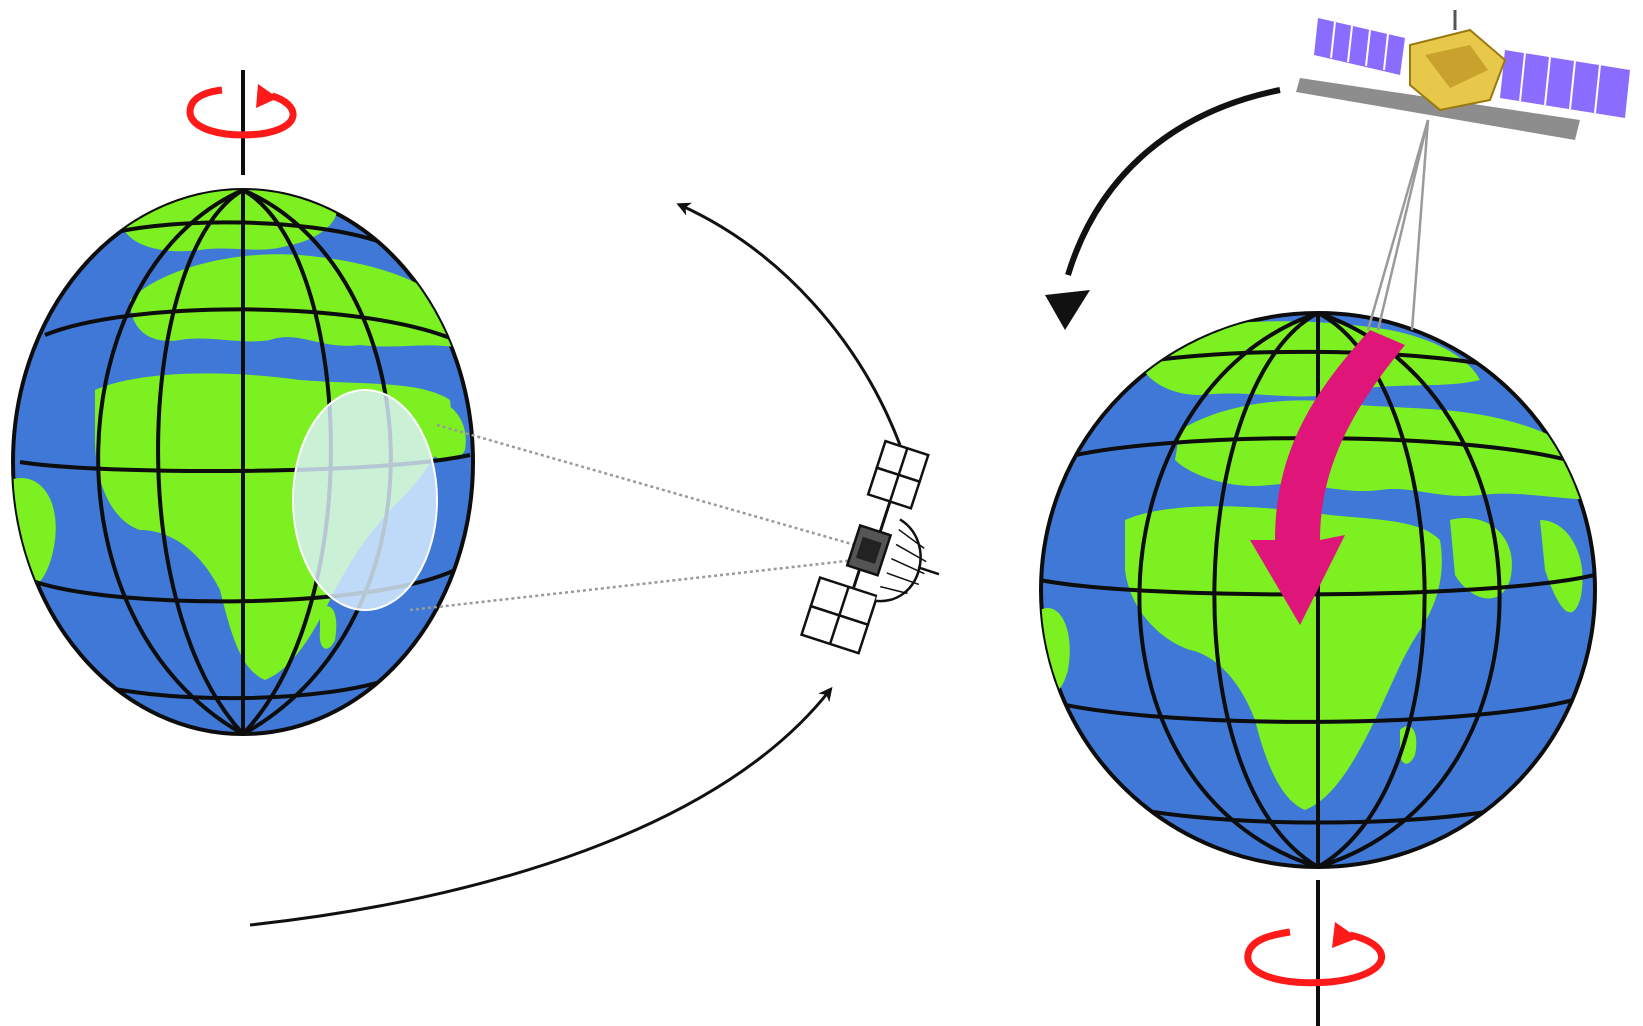  What do you see at coordinates (789, 324) in the screenshot?
I see `orbit-arrow-upper` at bounding box center [789, 324].